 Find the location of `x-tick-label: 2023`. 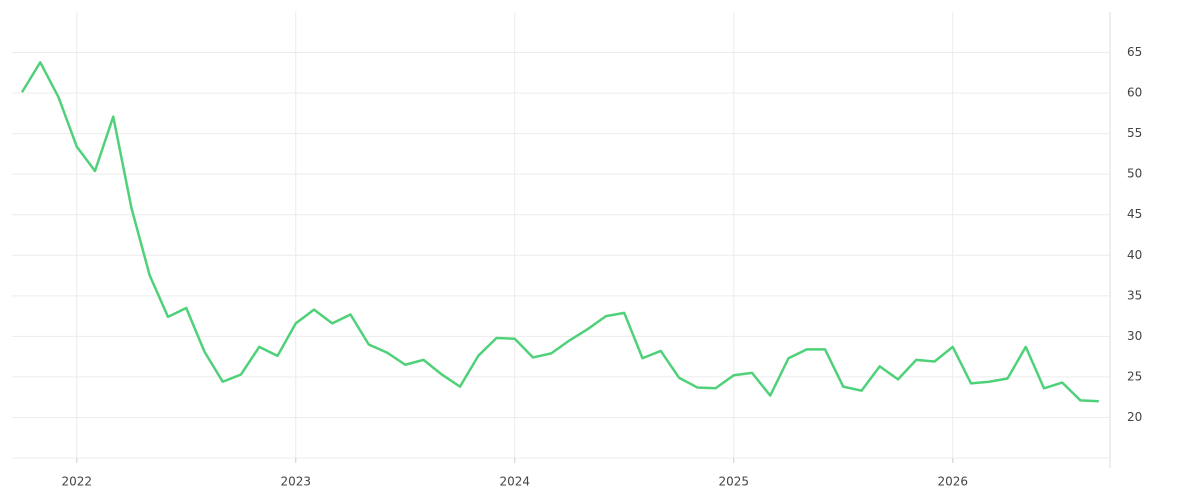

x-tick-label: 2023 is located at coordinates (295, 482).